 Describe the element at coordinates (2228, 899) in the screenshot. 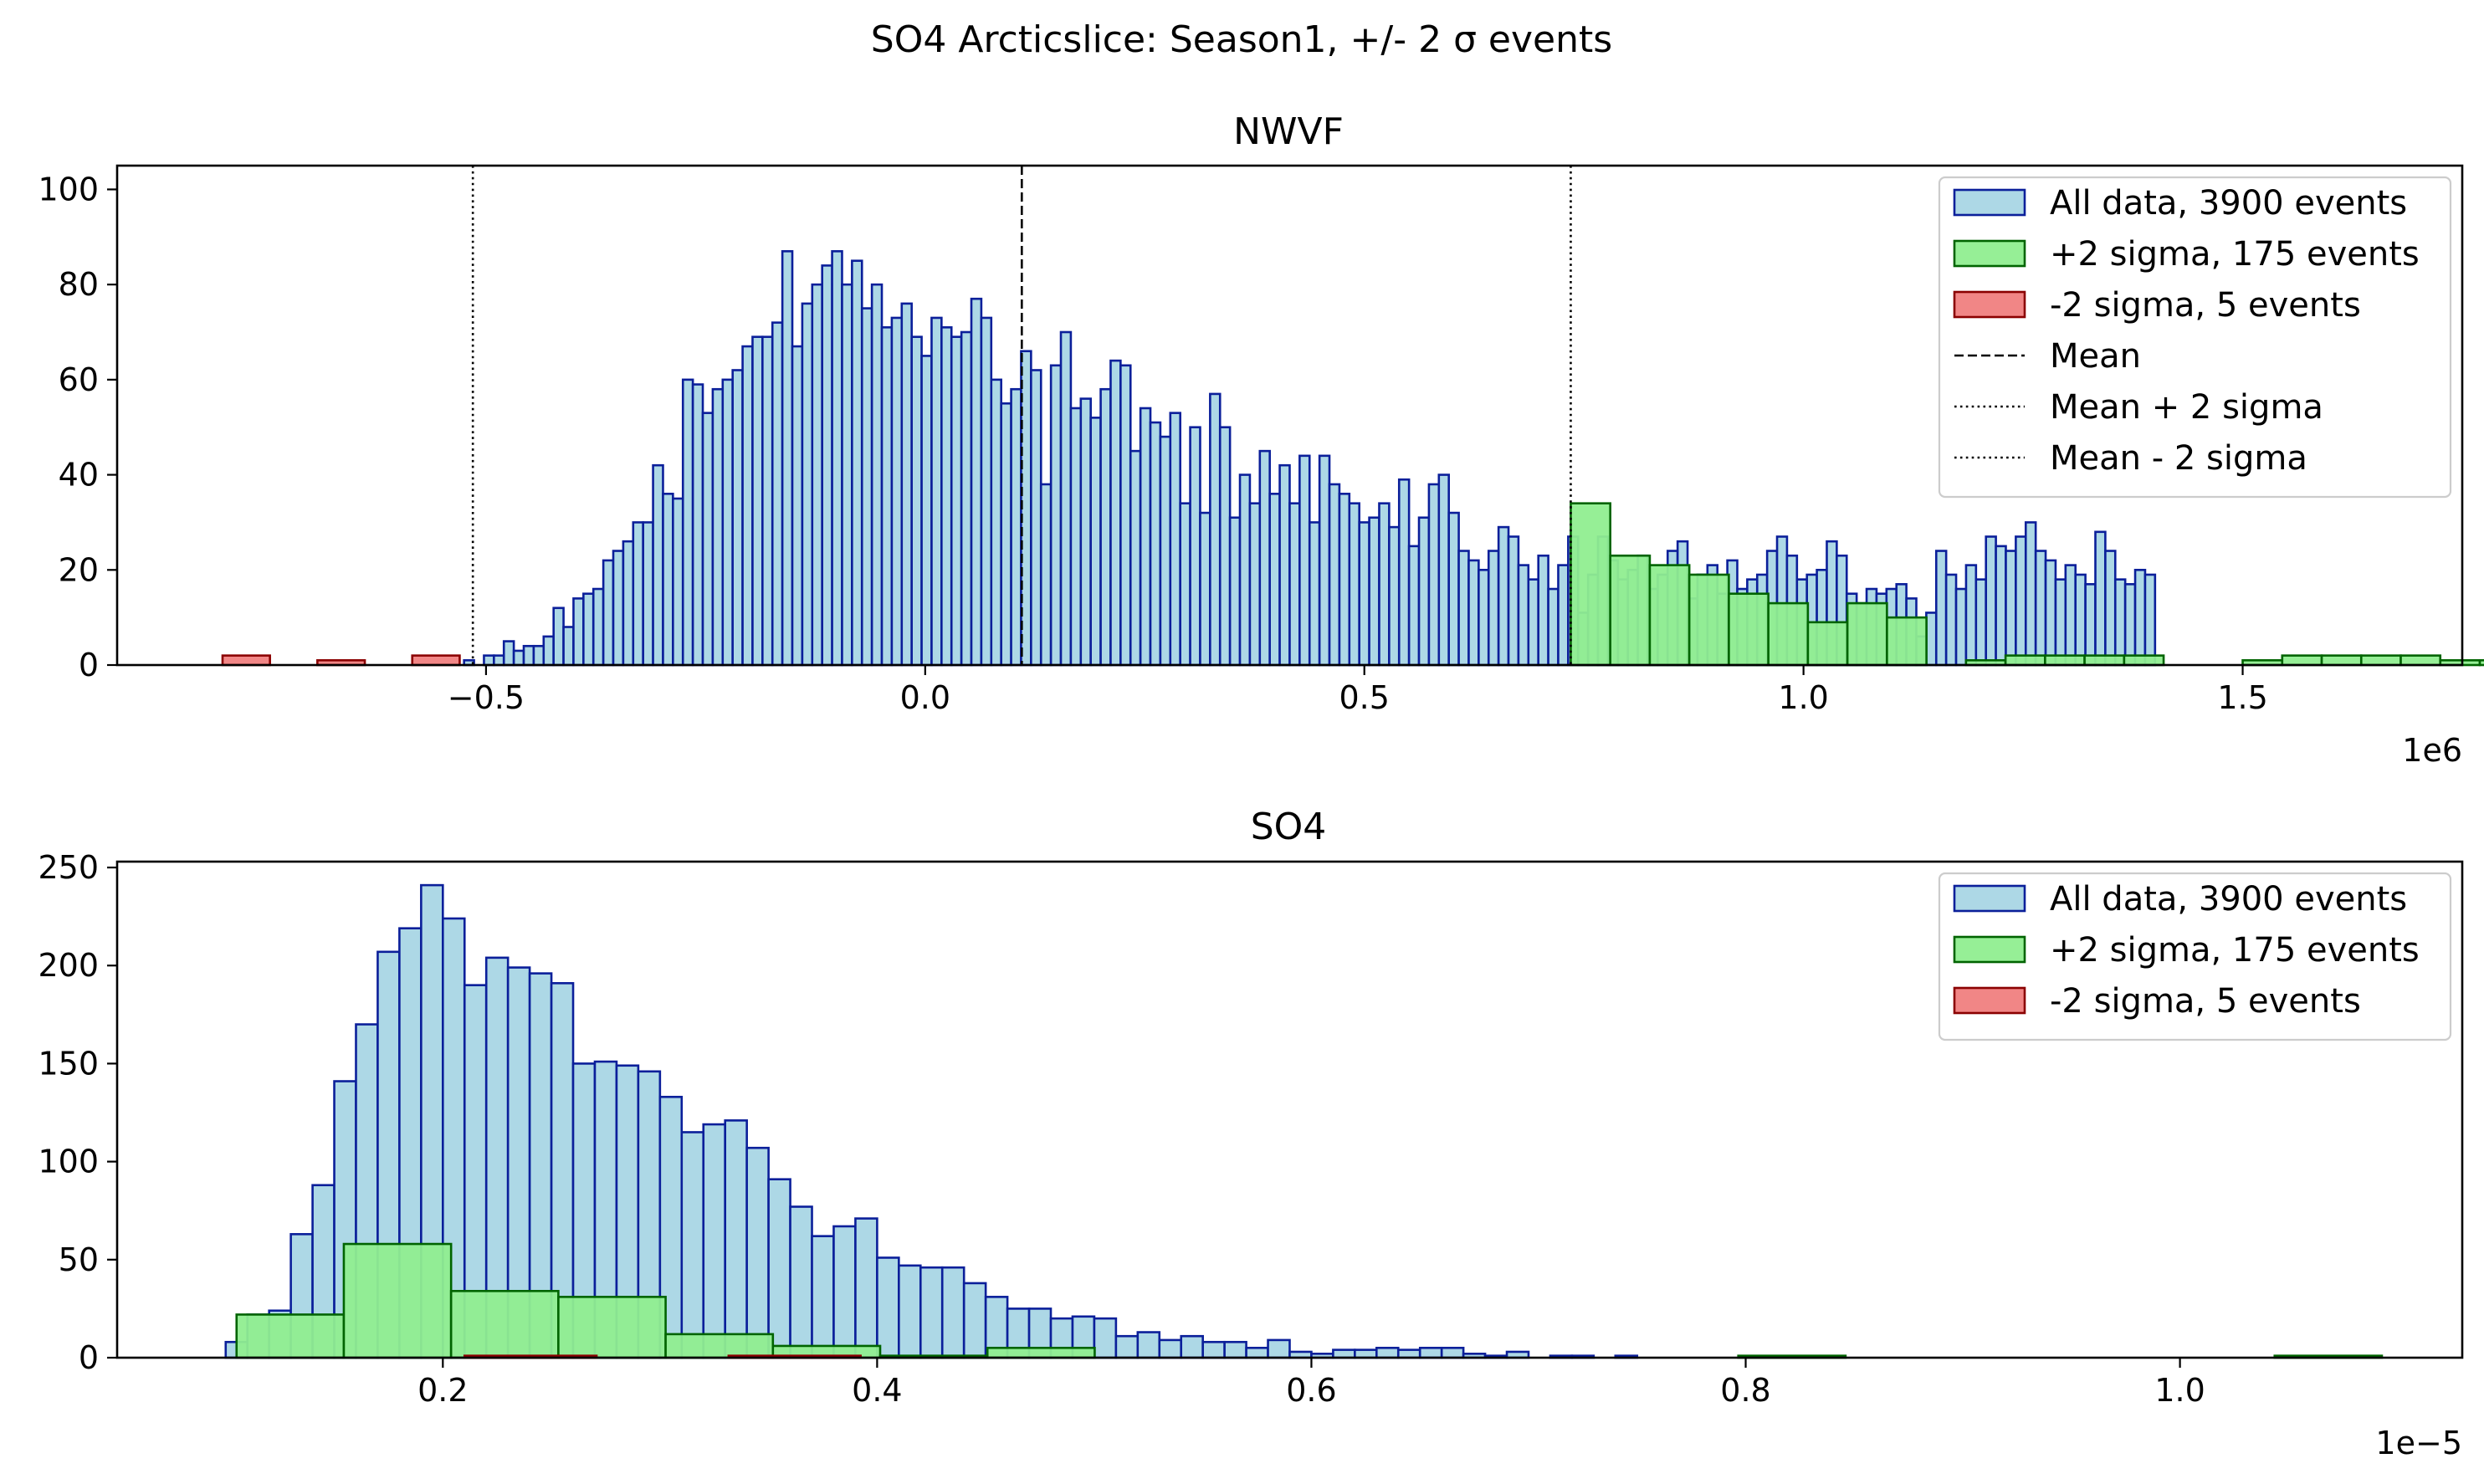

I see `legend-label: All data, 3900 events` at that location.